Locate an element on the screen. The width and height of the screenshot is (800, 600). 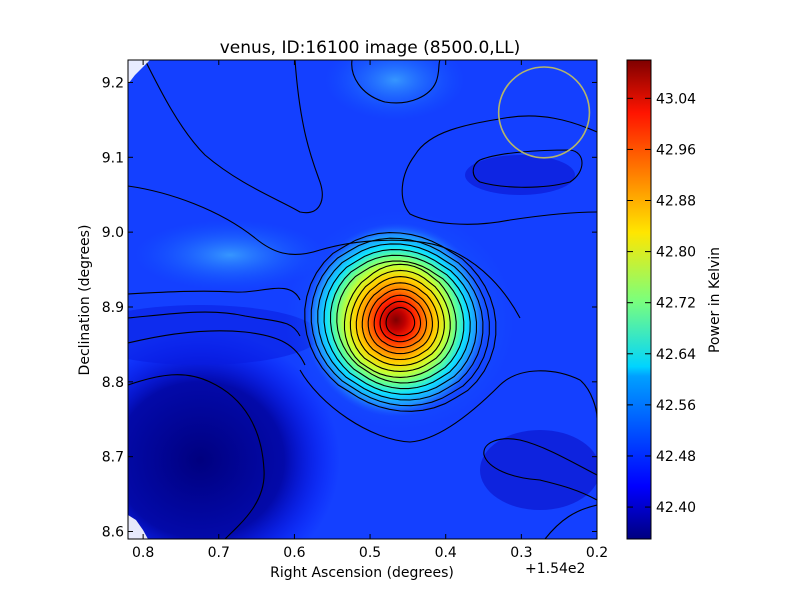
light-region-left is located at coordinates (230, 255).